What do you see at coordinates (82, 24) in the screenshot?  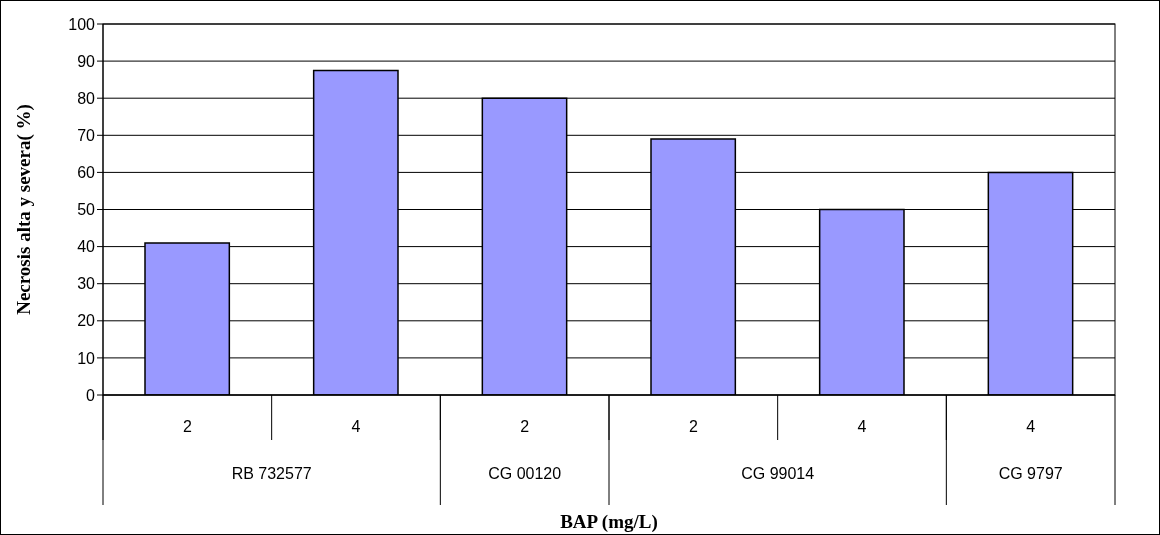 I see `y-tick-label: 100` at bounding box center [82, 24].